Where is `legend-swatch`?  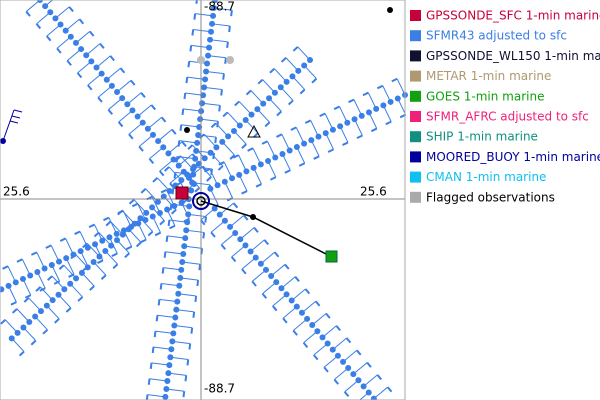
legend-swatch is located at coordinates (415, 137).